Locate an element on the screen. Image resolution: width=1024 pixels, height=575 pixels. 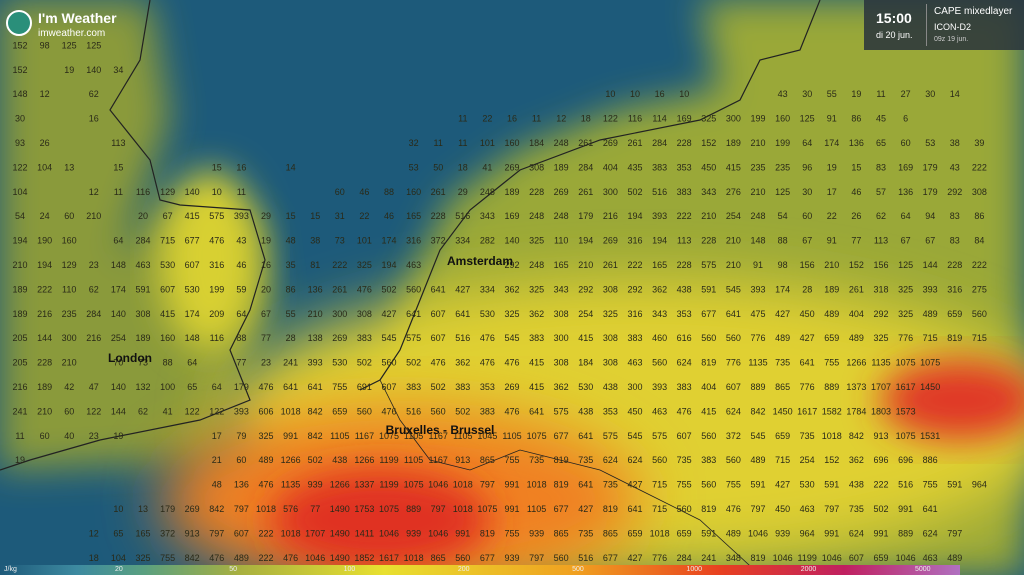
grid-value: 60 is located at coordinates (69, 216).